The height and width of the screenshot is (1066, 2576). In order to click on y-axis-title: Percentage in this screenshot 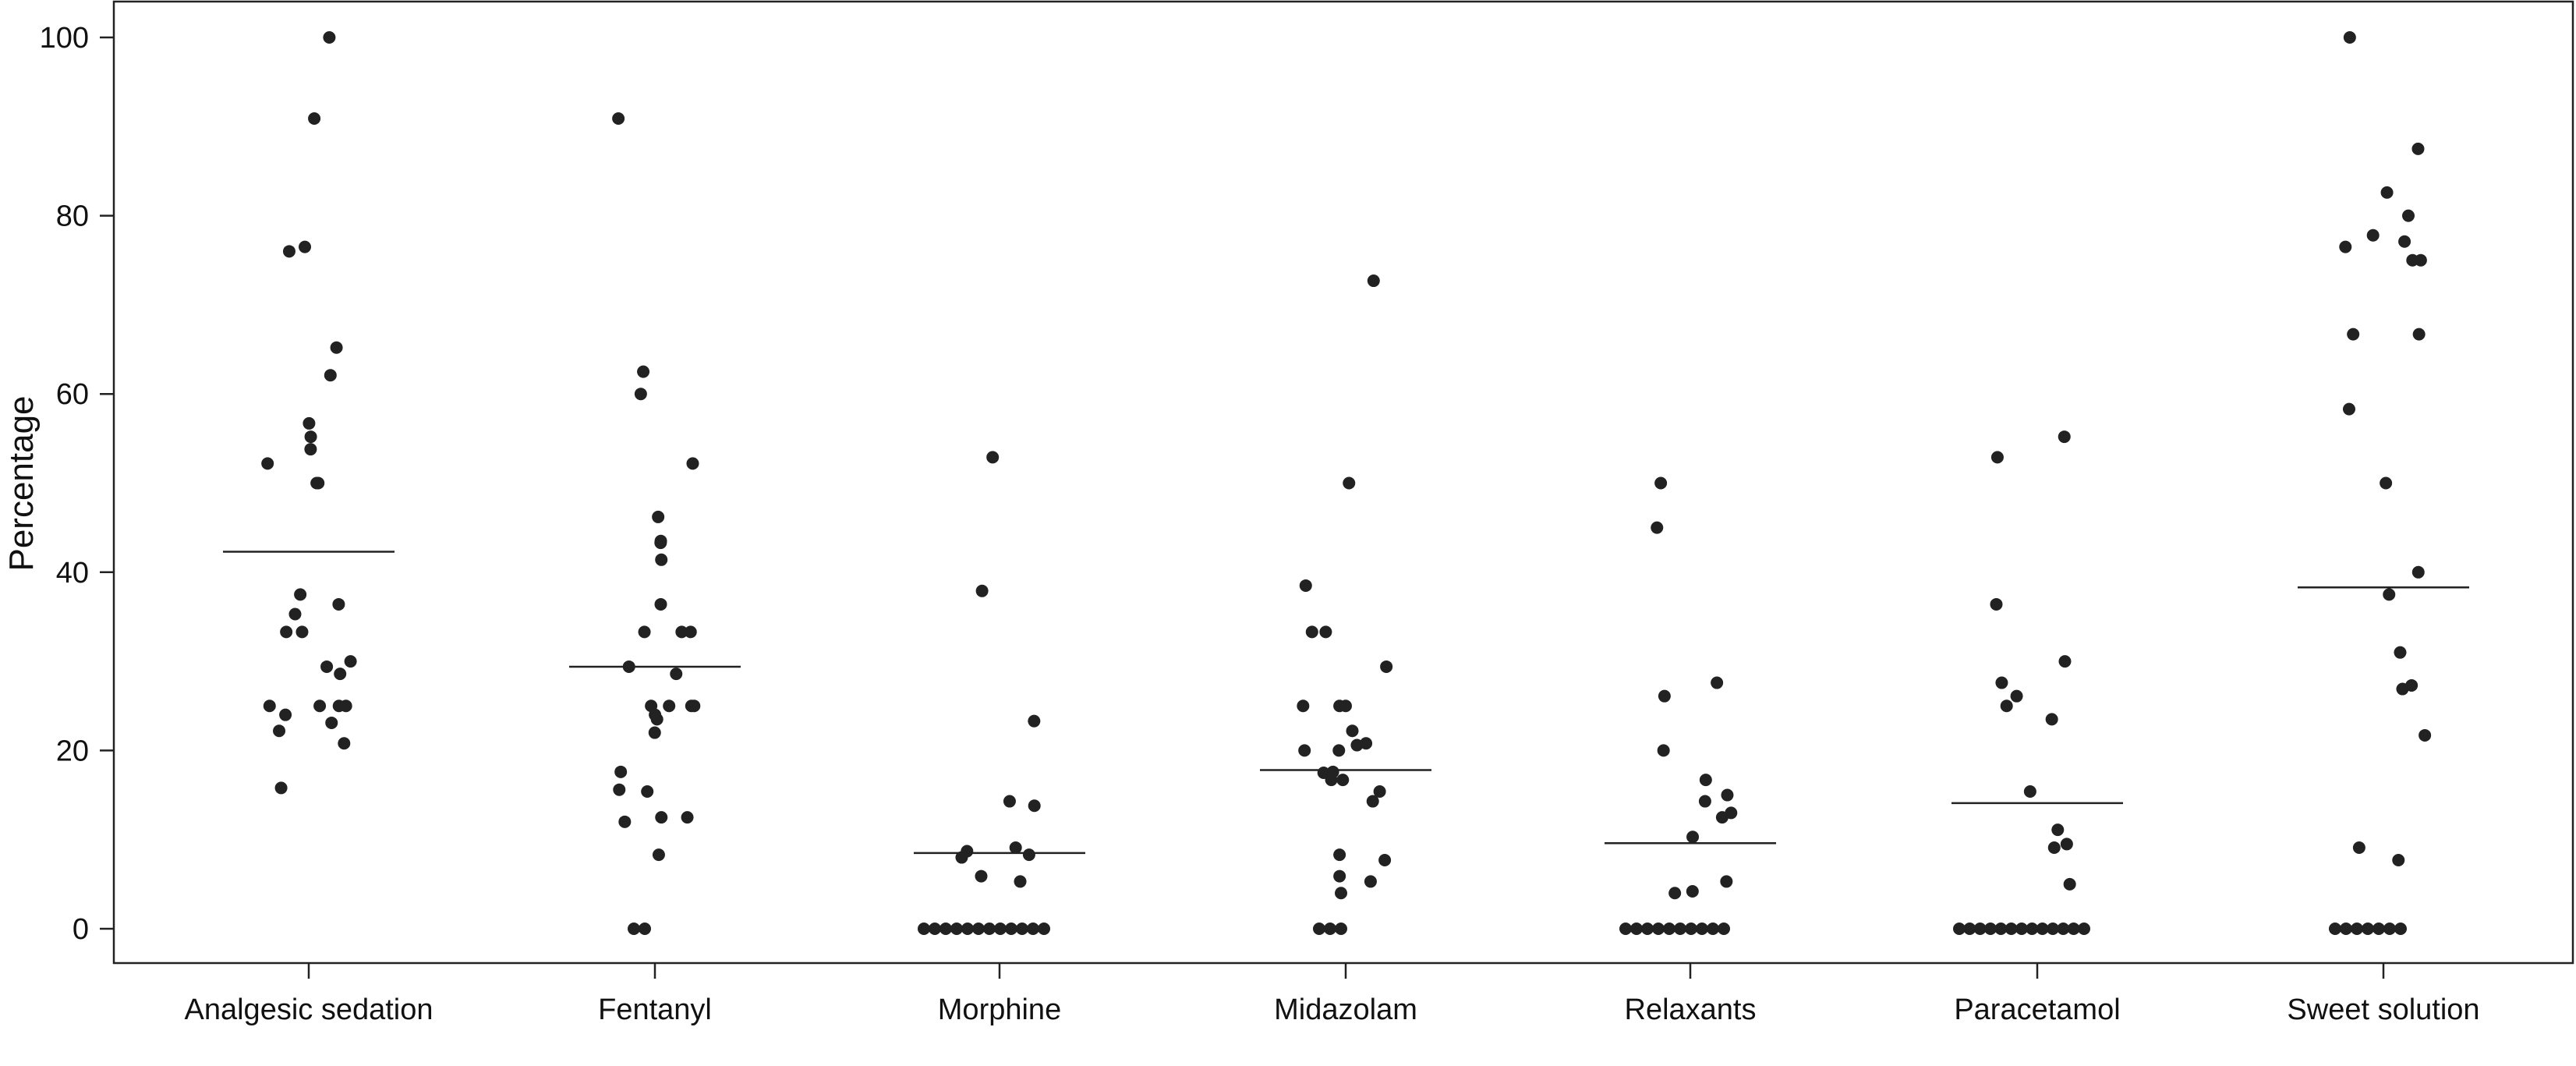, I will do `click(21, 483)`.